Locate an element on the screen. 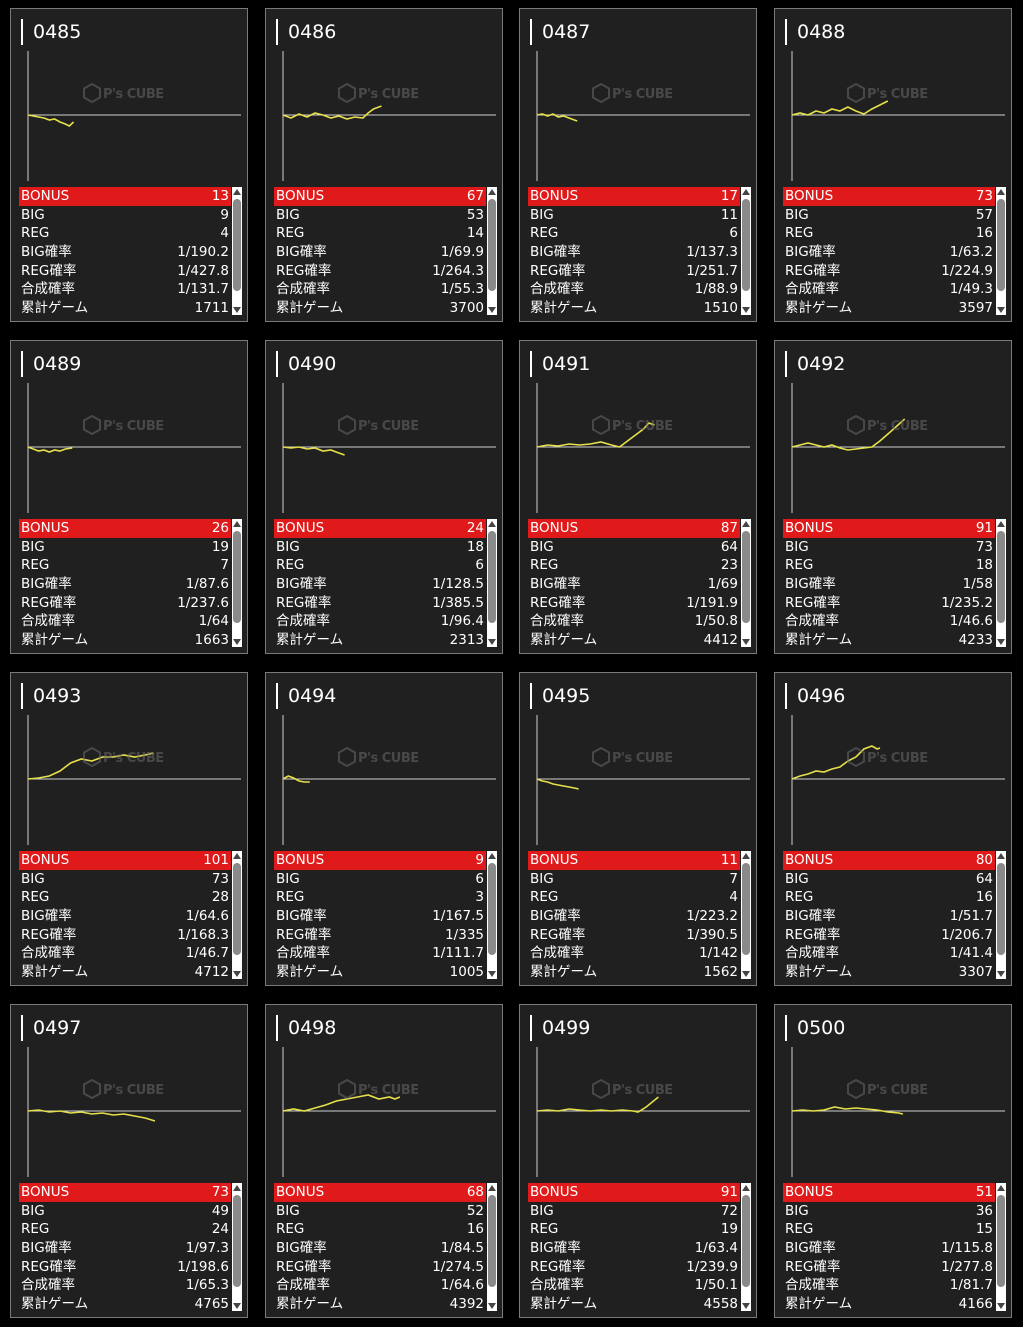  stat-value: 80 is located at coordinates (984, 860).